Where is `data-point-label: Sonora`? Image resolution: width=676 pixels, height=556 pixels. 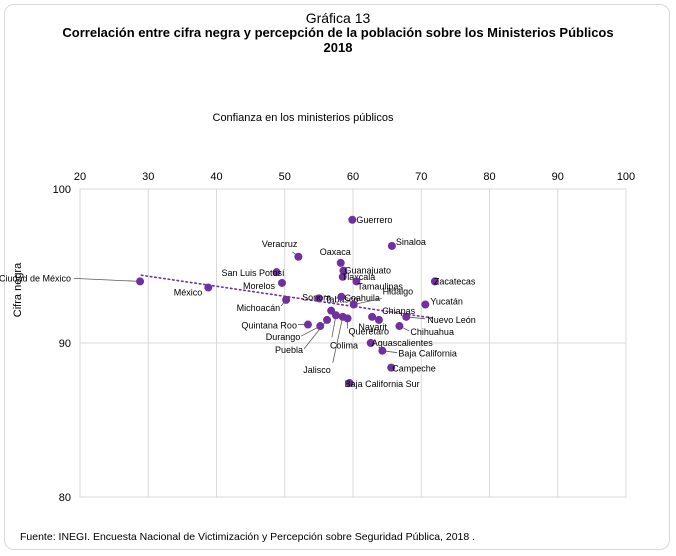 data-point-label: Sonora is located at coordinates (316, 298).